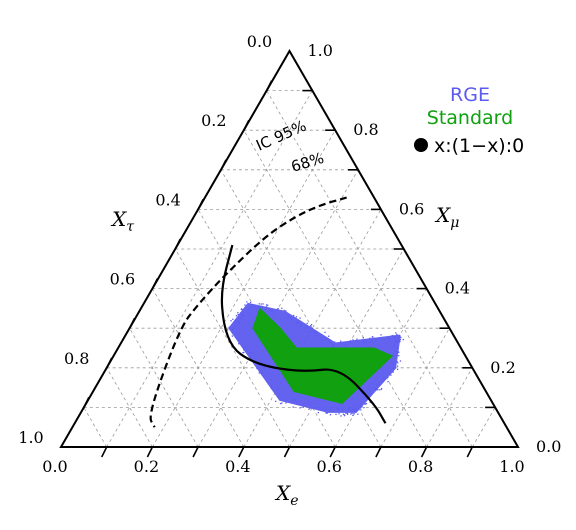 Image resolution: width=576 pixels, height=530 pixels. What do you see at coordinates (411, 208) in the screenshot?
I see `tick-label-right: 0.6` at bounding box center [411, 208].